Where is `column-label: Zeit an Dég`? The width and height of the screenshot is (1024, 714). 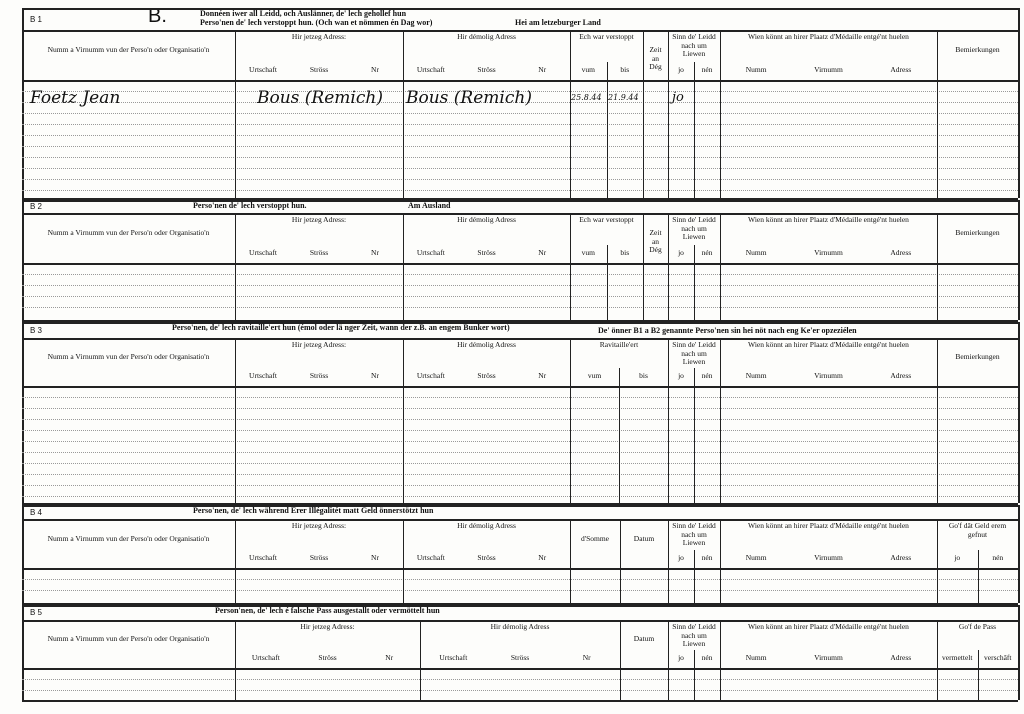
column-label: Zeit an Dég is located at coordinates (655, 58).